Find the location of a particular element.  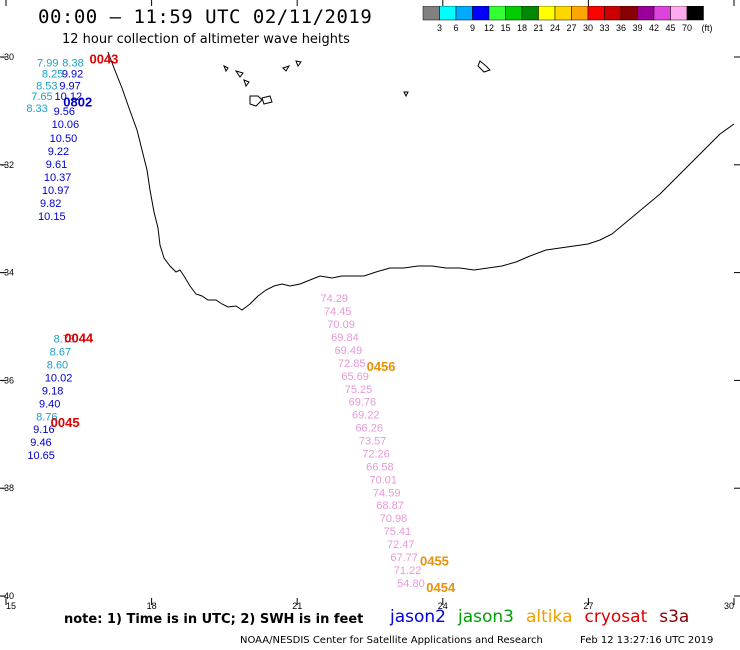

wave-height-reading: 10.97 is located at coordinates (56, 191).